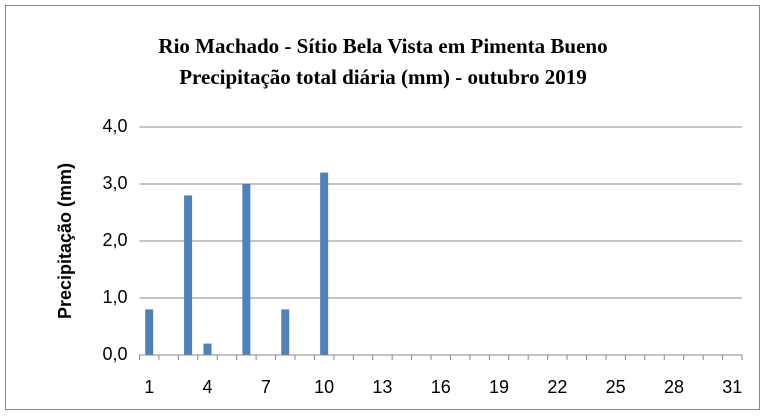  What do you see at coordinates (266, 387) in the screenshot?
I see `x-tick-label: 7` at bounding box center [266, 387].